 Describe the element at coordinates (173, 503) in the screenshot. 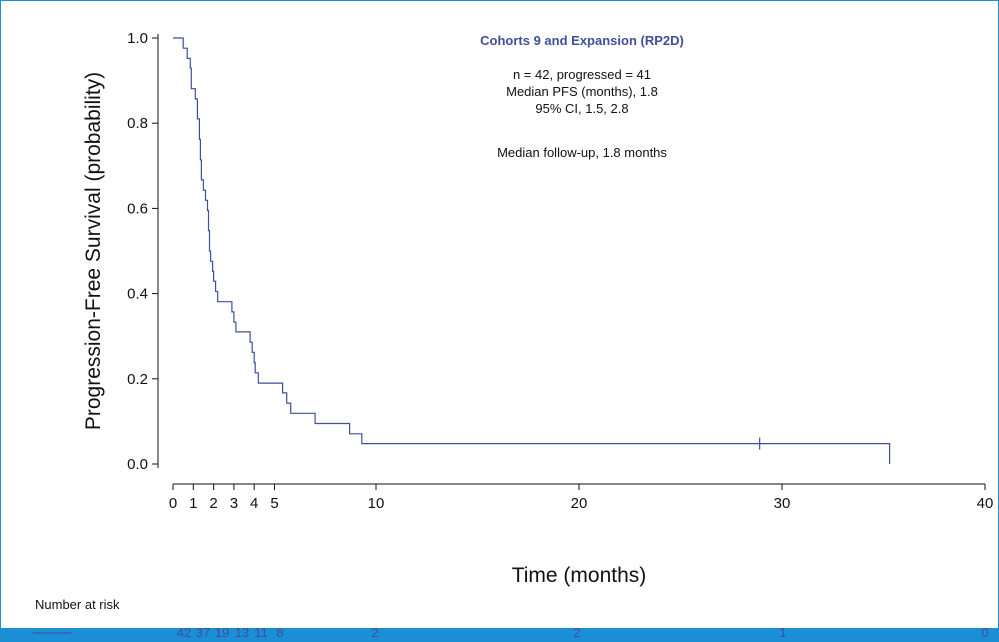

I see `x-tick-label: 0` at that location.